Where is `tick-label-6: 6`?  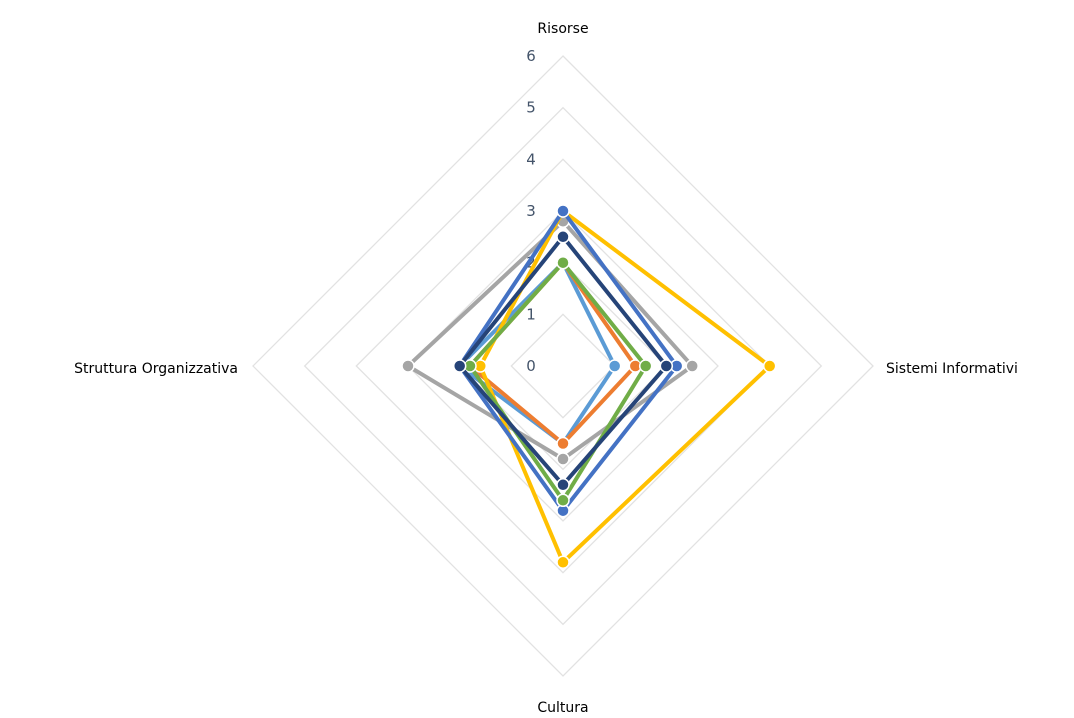 tick-label-6: 6 is located at coordinates (531, 56).